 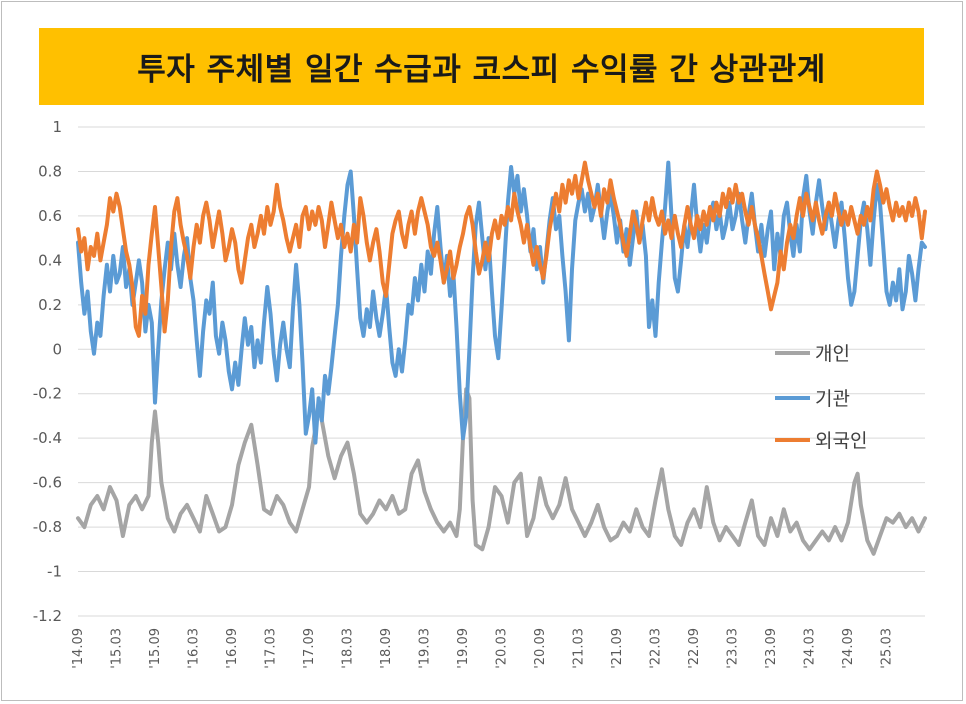 What do you see at coordinates (848, 648) in the screenshot?
I see `x-tick-label: '24.09` at bounding box center [848, 648].